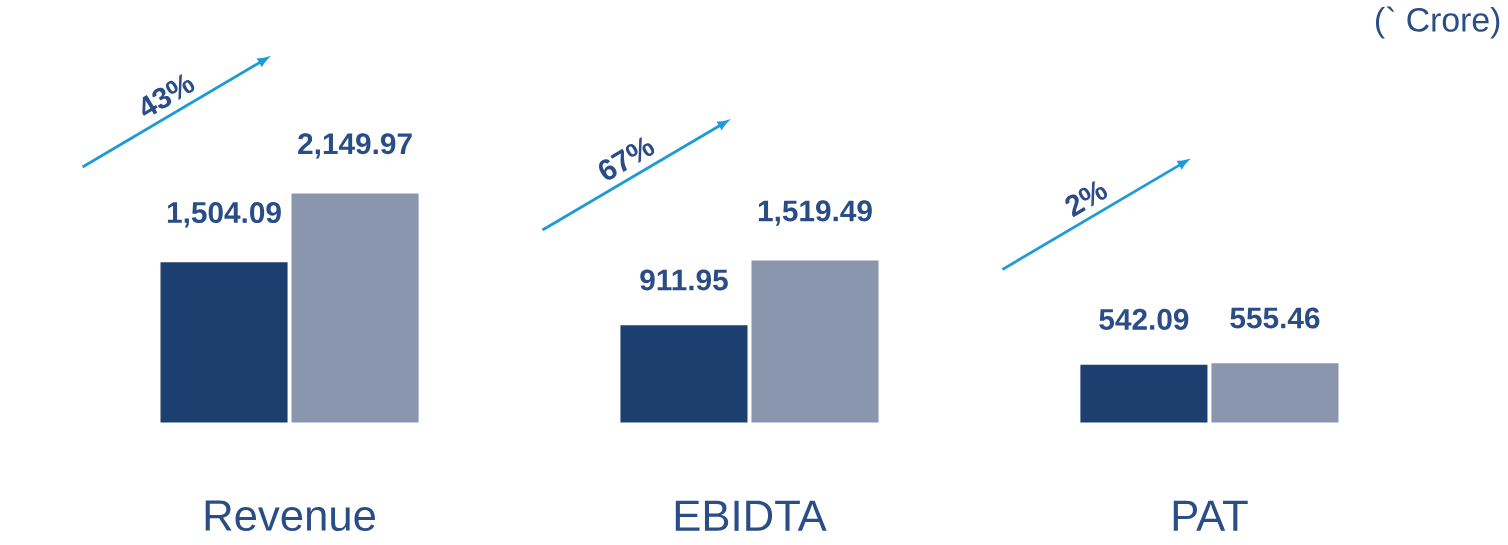  I want to click on data-label: 555.46, so click(1275, 318).